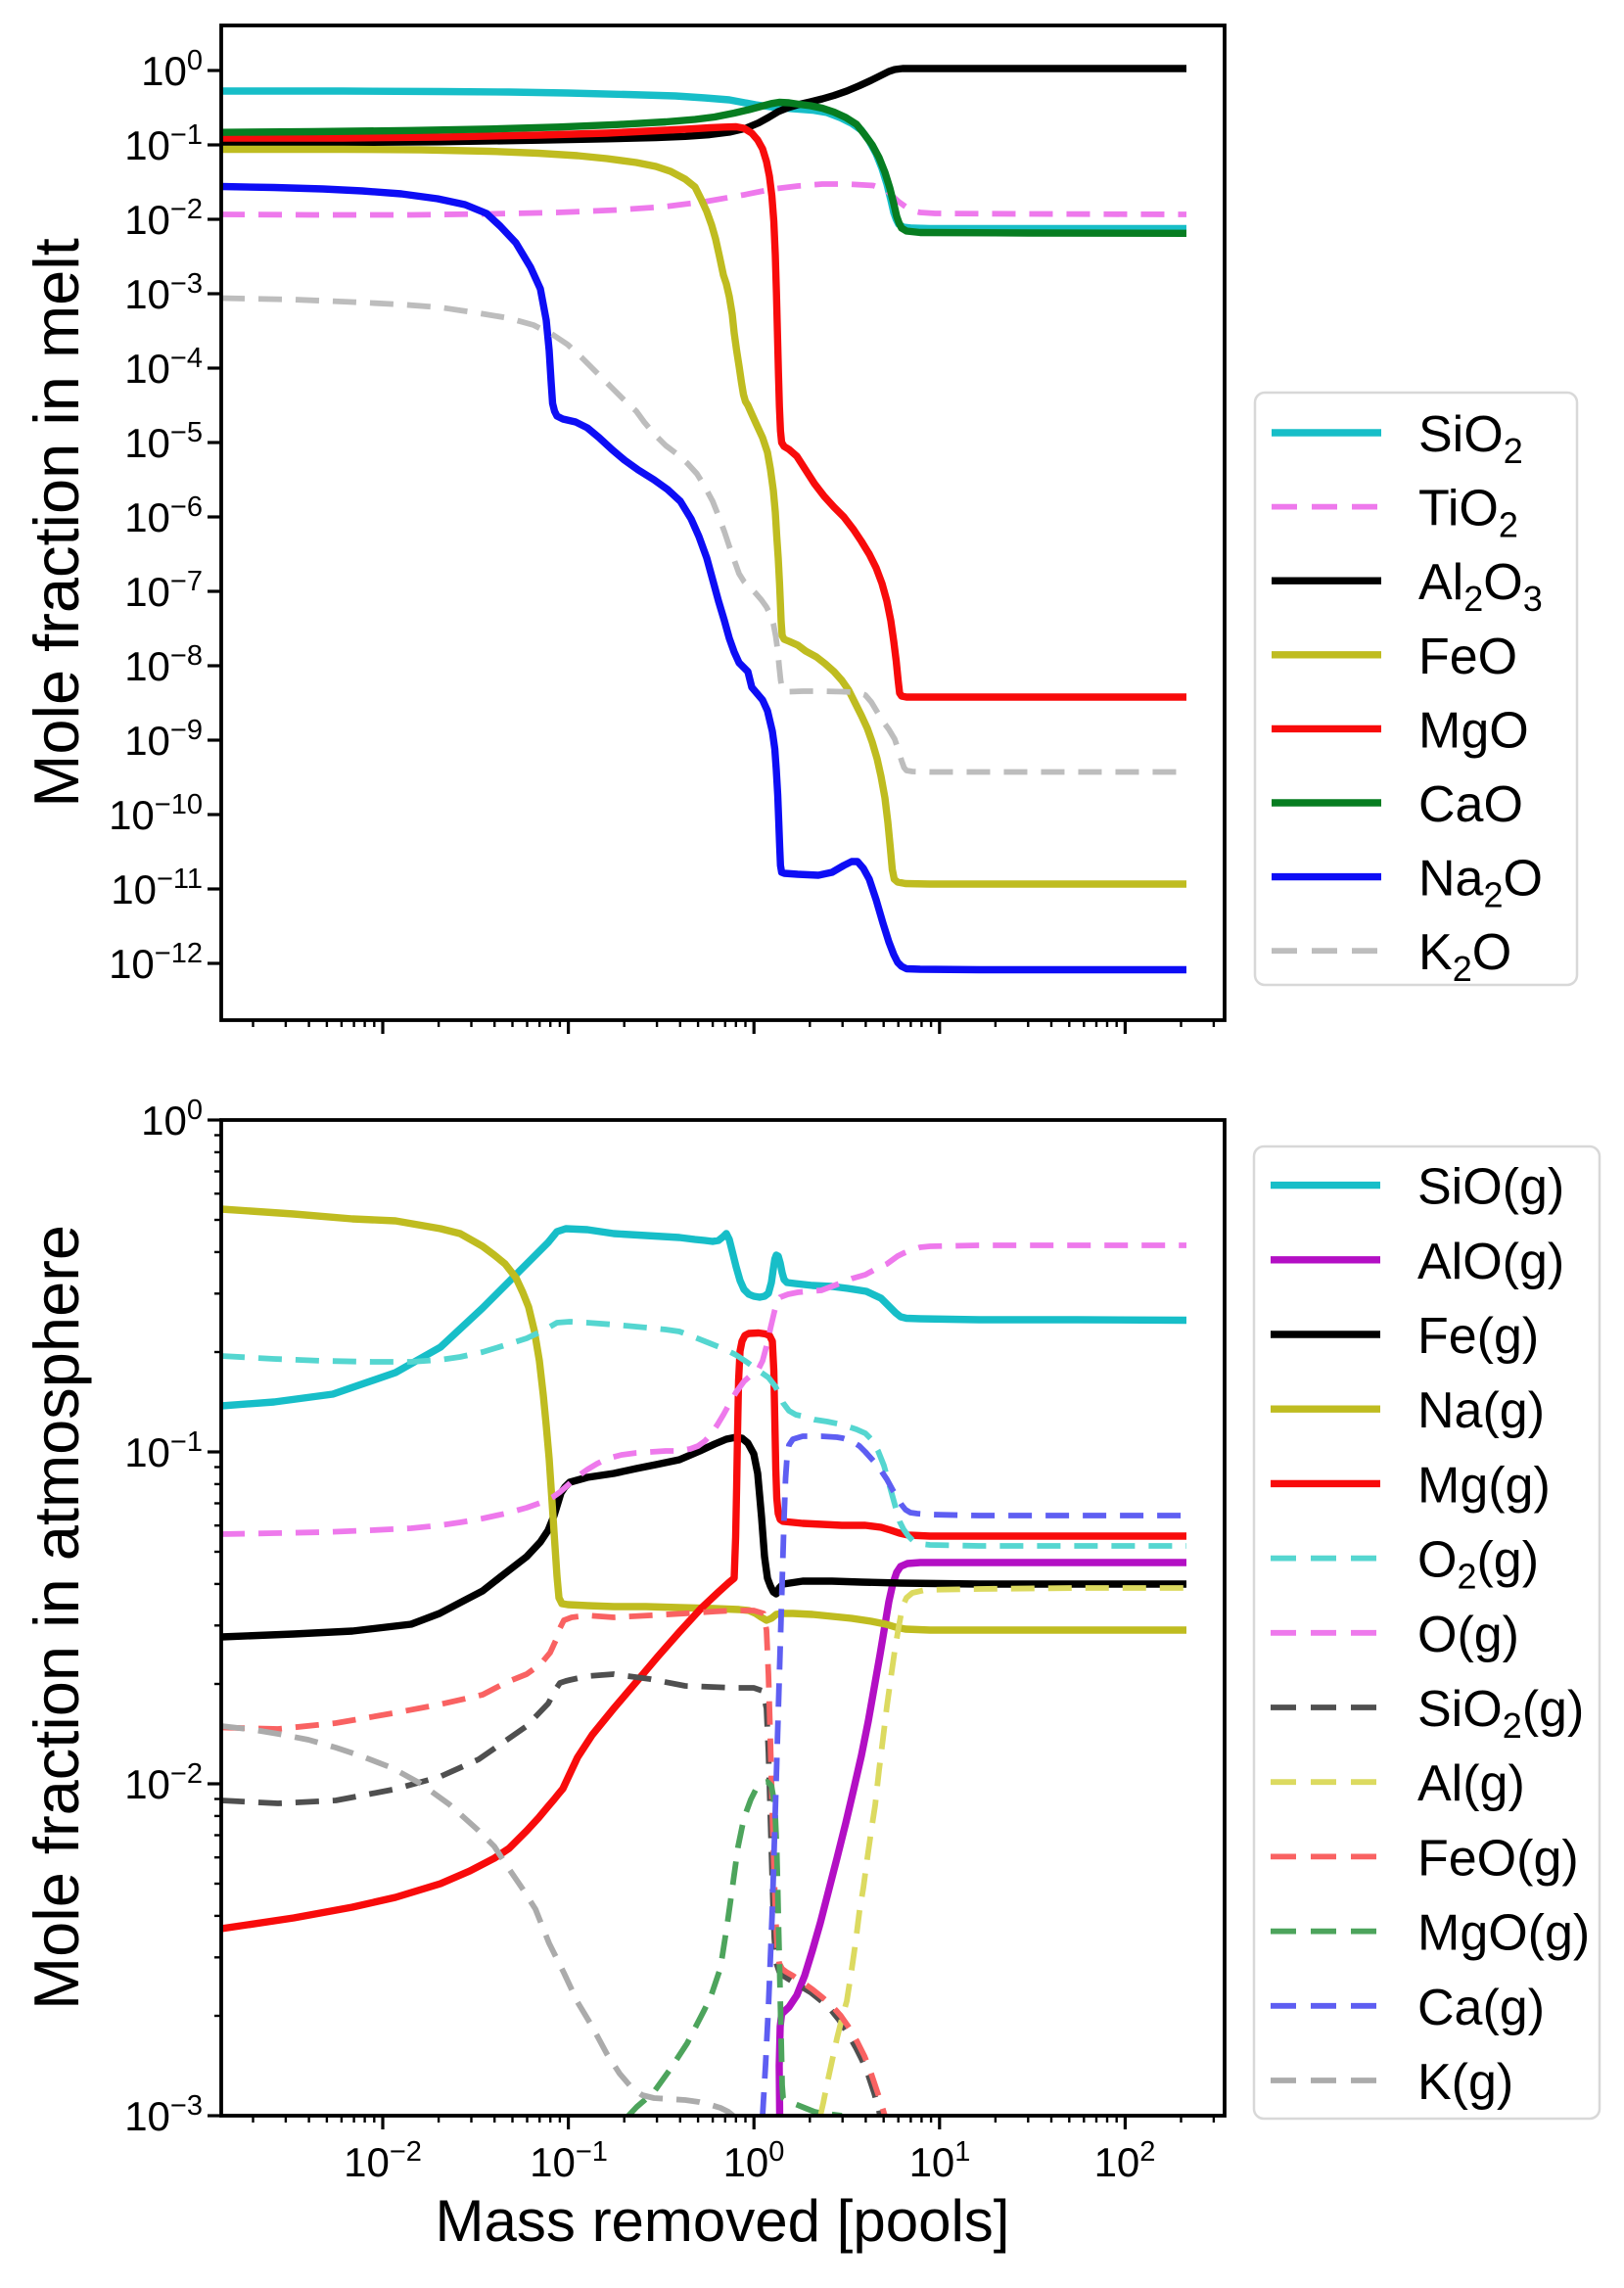 This screenshot has width=1624, height=2288. Describe the element at coordinates (1481, 1410) in the screenshot. I see `svg-text: Na(g)` at that location.